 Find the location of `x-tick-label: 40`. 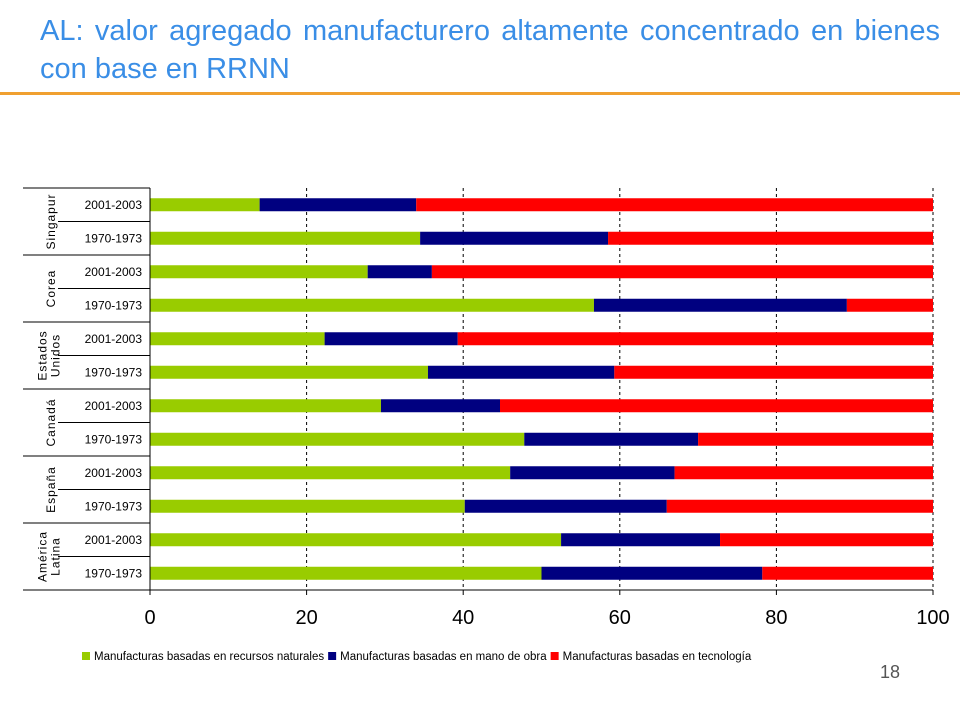

x-tick-label: 40 is located at coordinates (463, 618).